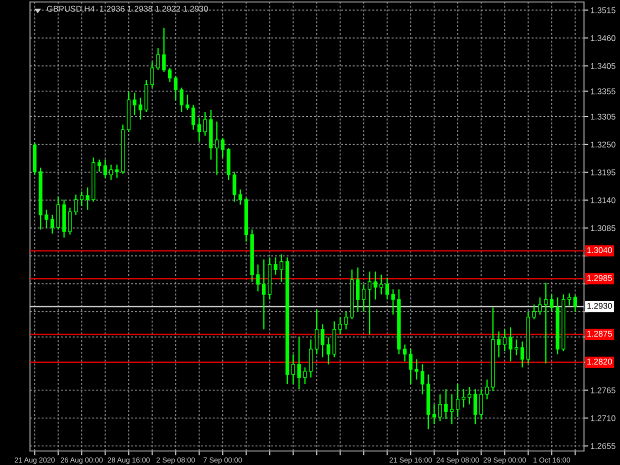 This screenshot has width=620, height=465. What do you see at coordinates (603, 172) in the screenshot?
I see `y-tick-label: 1.3195` at bounding box center [603, 172].